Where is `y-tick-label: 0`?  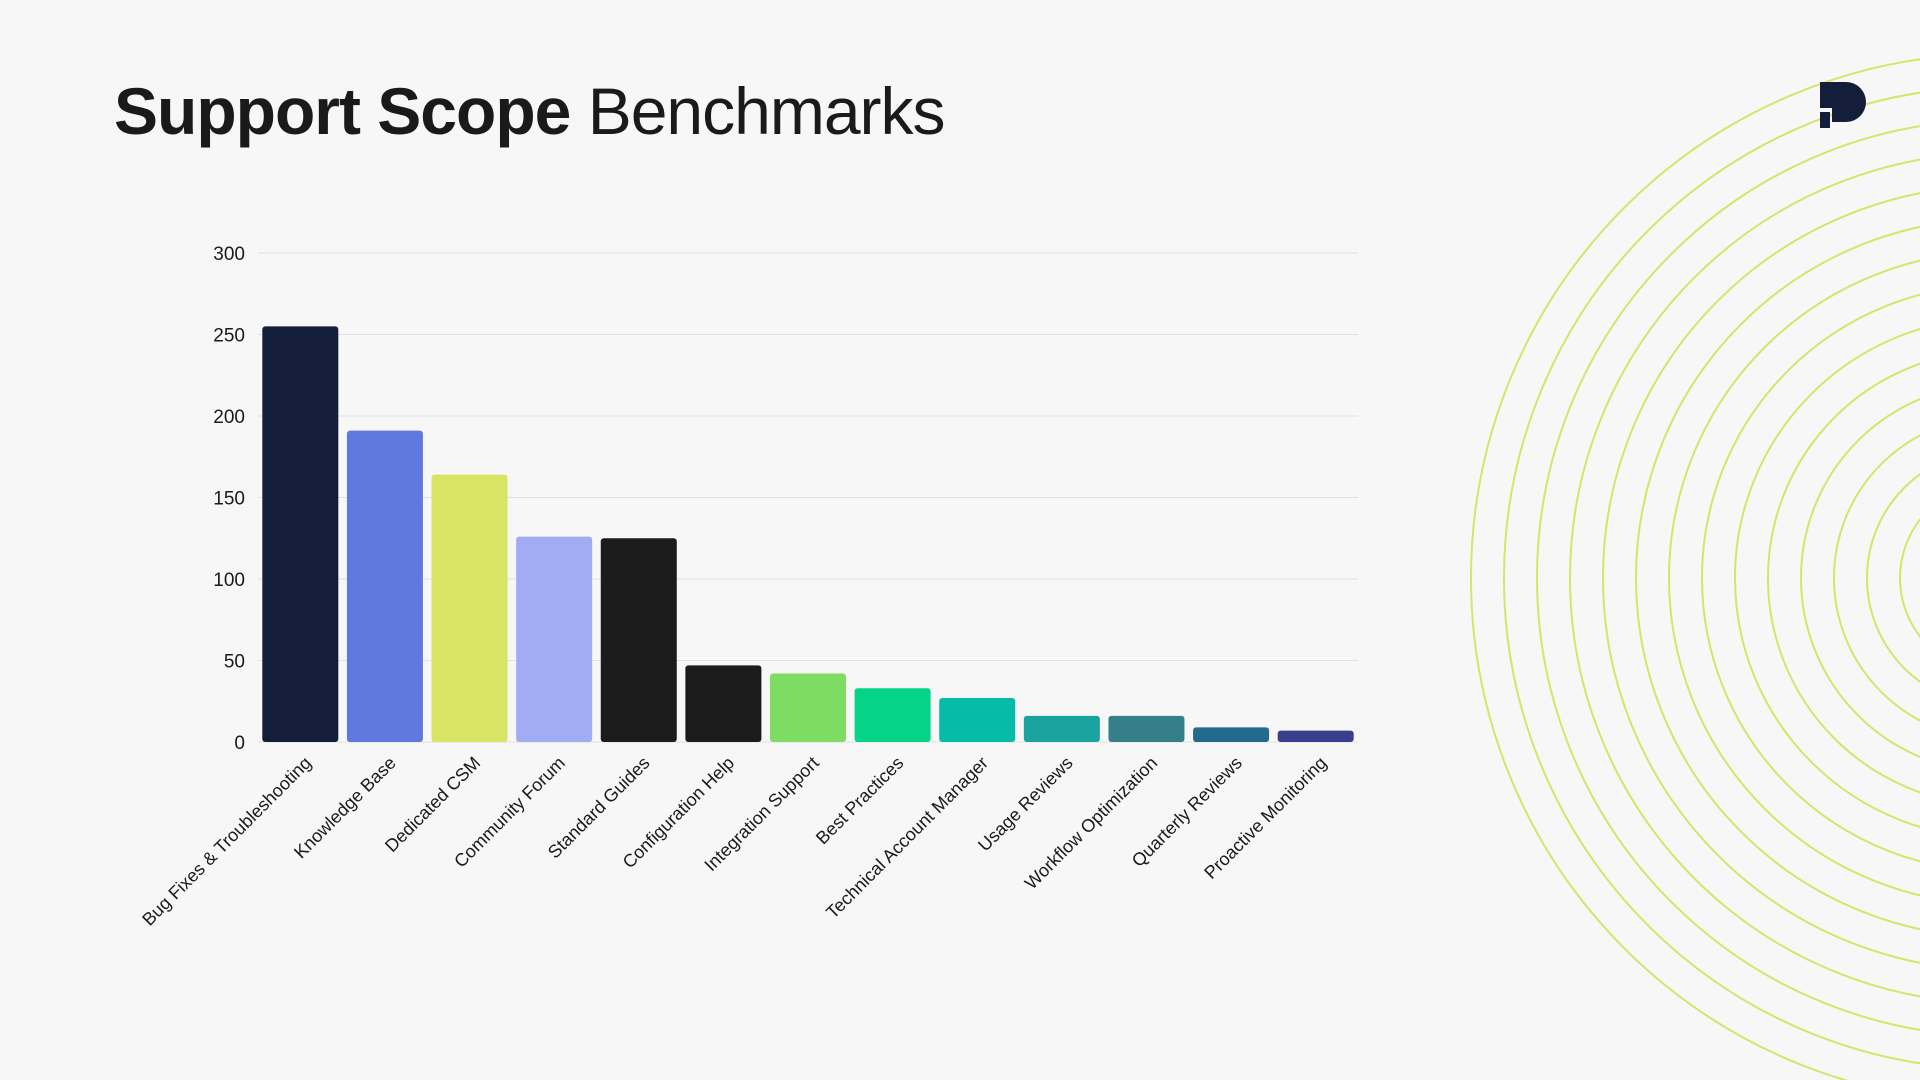
y-tick-label: 0 is located at coordinates (239, 743).